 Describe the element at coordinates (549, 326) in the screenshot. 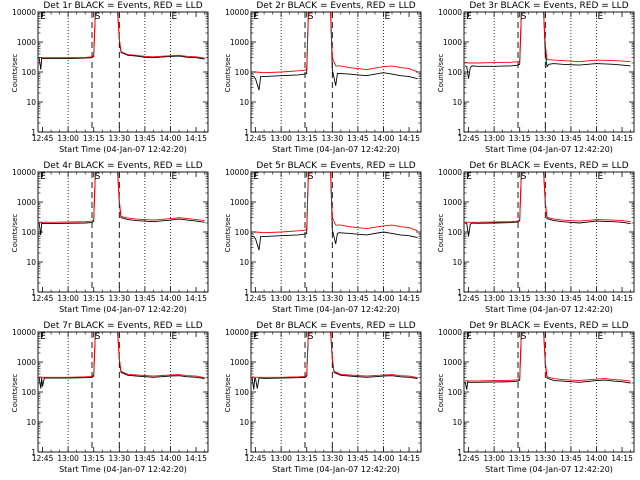

I see `panel-title: Det 9r BLACK = Events, RED = LLD` at that location.